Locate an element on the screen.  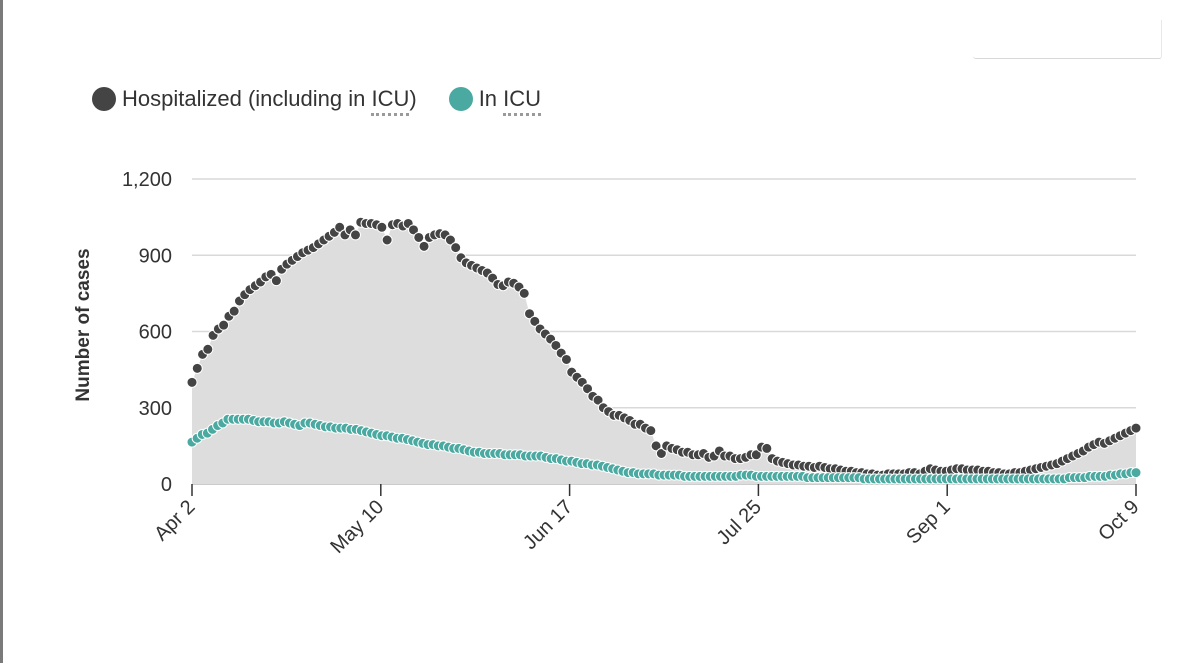
x-axis-ticks: Apr 2 May 10 Jun 17 Jul 25 Sep 1 Oct 9 is located at coordinates (647, 521).